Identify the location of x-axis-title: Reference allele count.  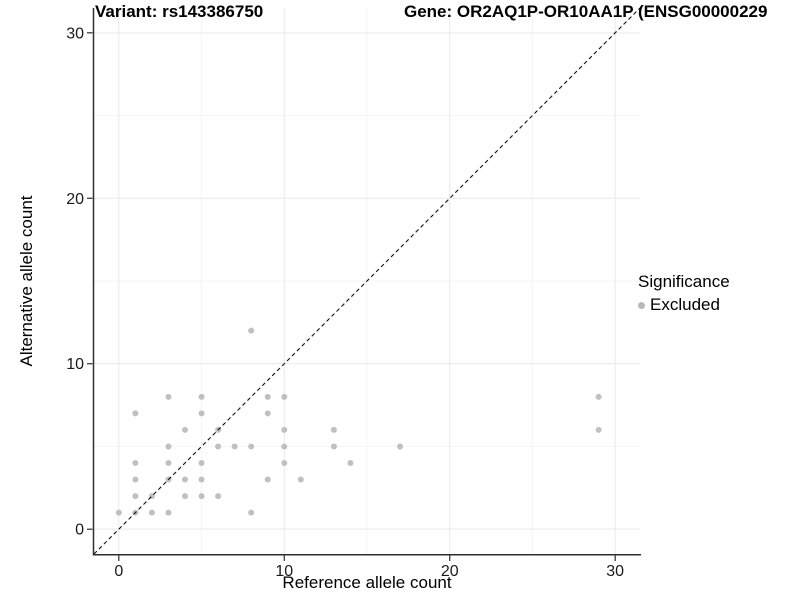
(367, 582).